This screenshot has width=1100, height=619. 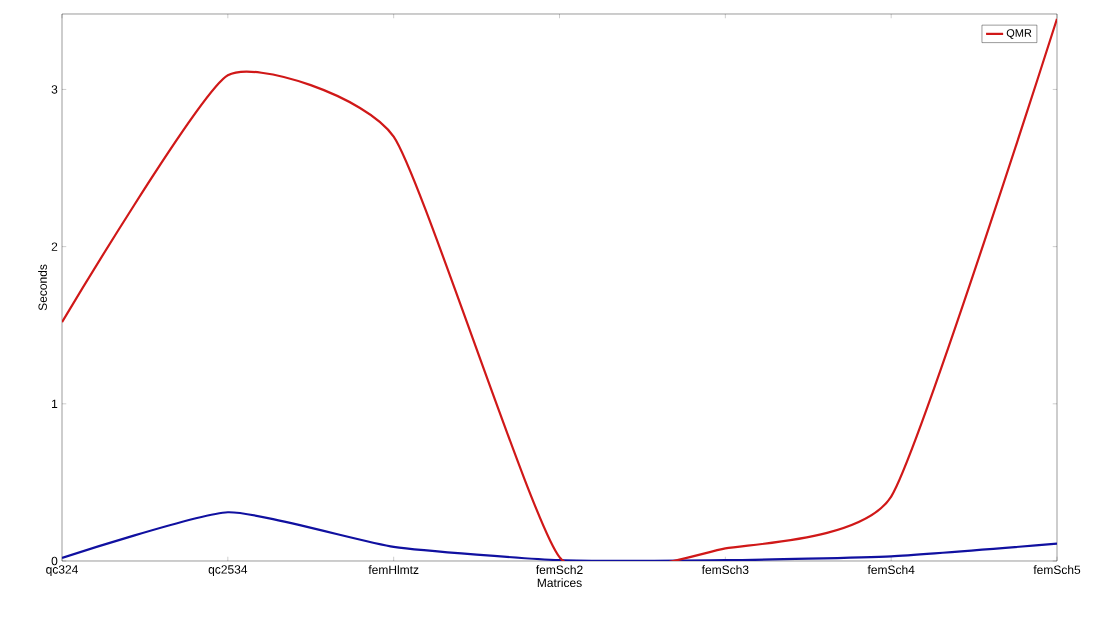 What do you see at coordinates (62, 571) in the screenshot?
I see `x-tick-label: qc324` at bounding box center [62, 571].